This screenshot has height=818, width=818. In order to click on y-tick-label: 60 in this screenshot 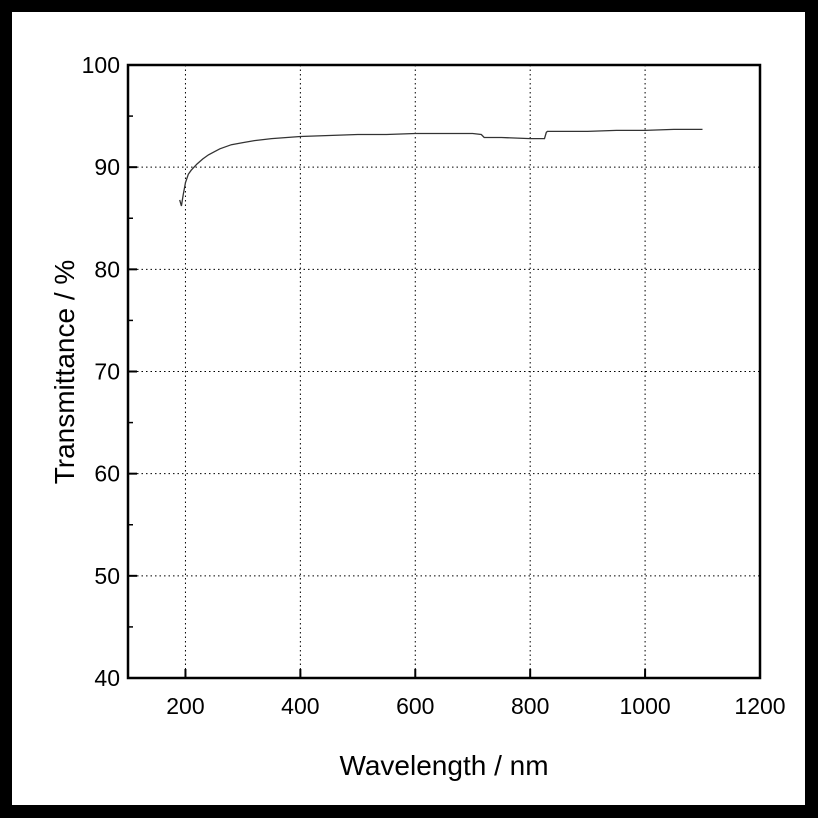, I will do `click(107, 474)`.